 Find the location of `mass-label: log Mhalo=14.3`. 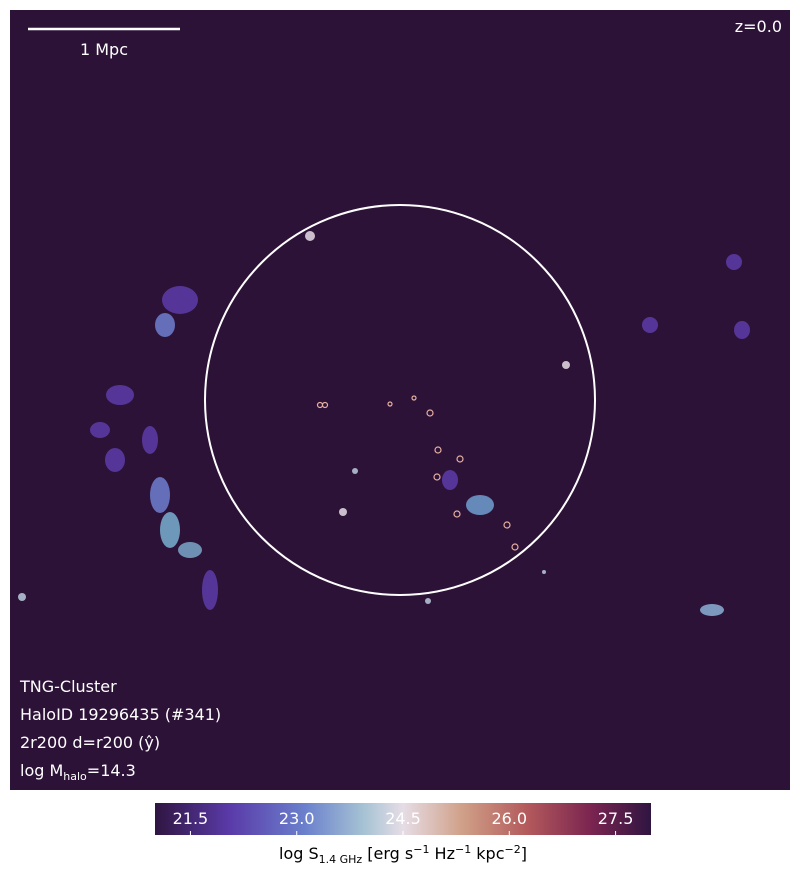

mass-label: log Mhalo=14.3 is located at coordinates (78, 772).